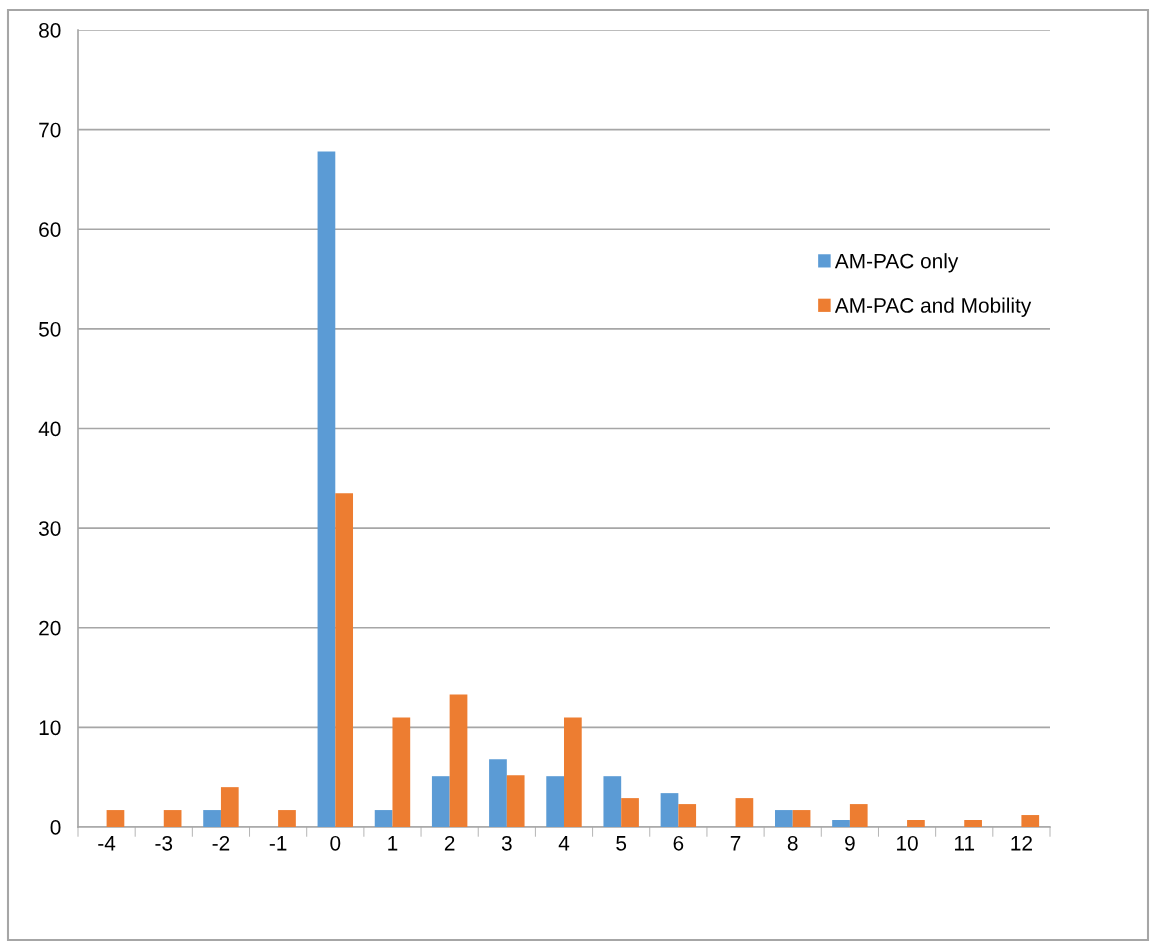  Describe the element at coordinates (393, 843) in the screenshot. I see `x-tick-label: 1` at that location.